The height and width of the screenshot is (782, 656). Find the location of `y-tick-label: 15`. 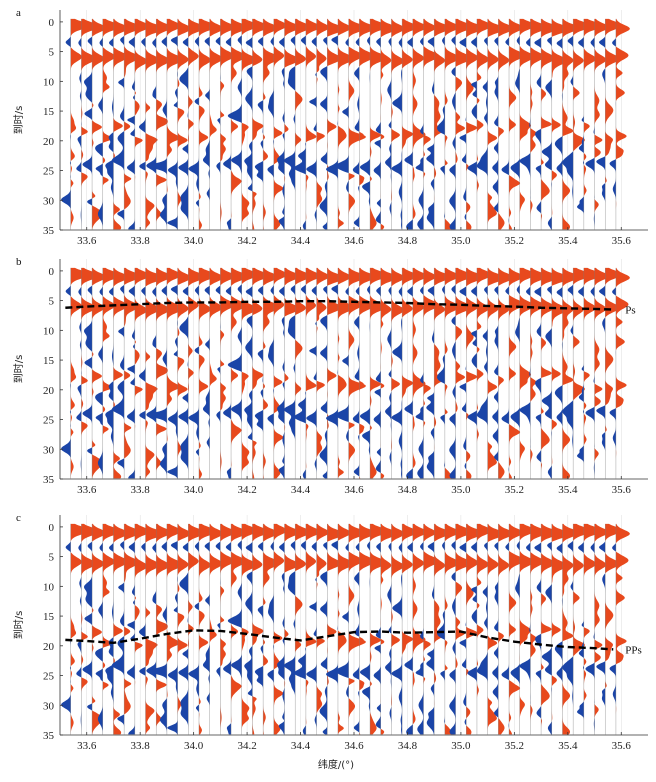

y-tick-label: 15 is located at coordinates (49, 112).